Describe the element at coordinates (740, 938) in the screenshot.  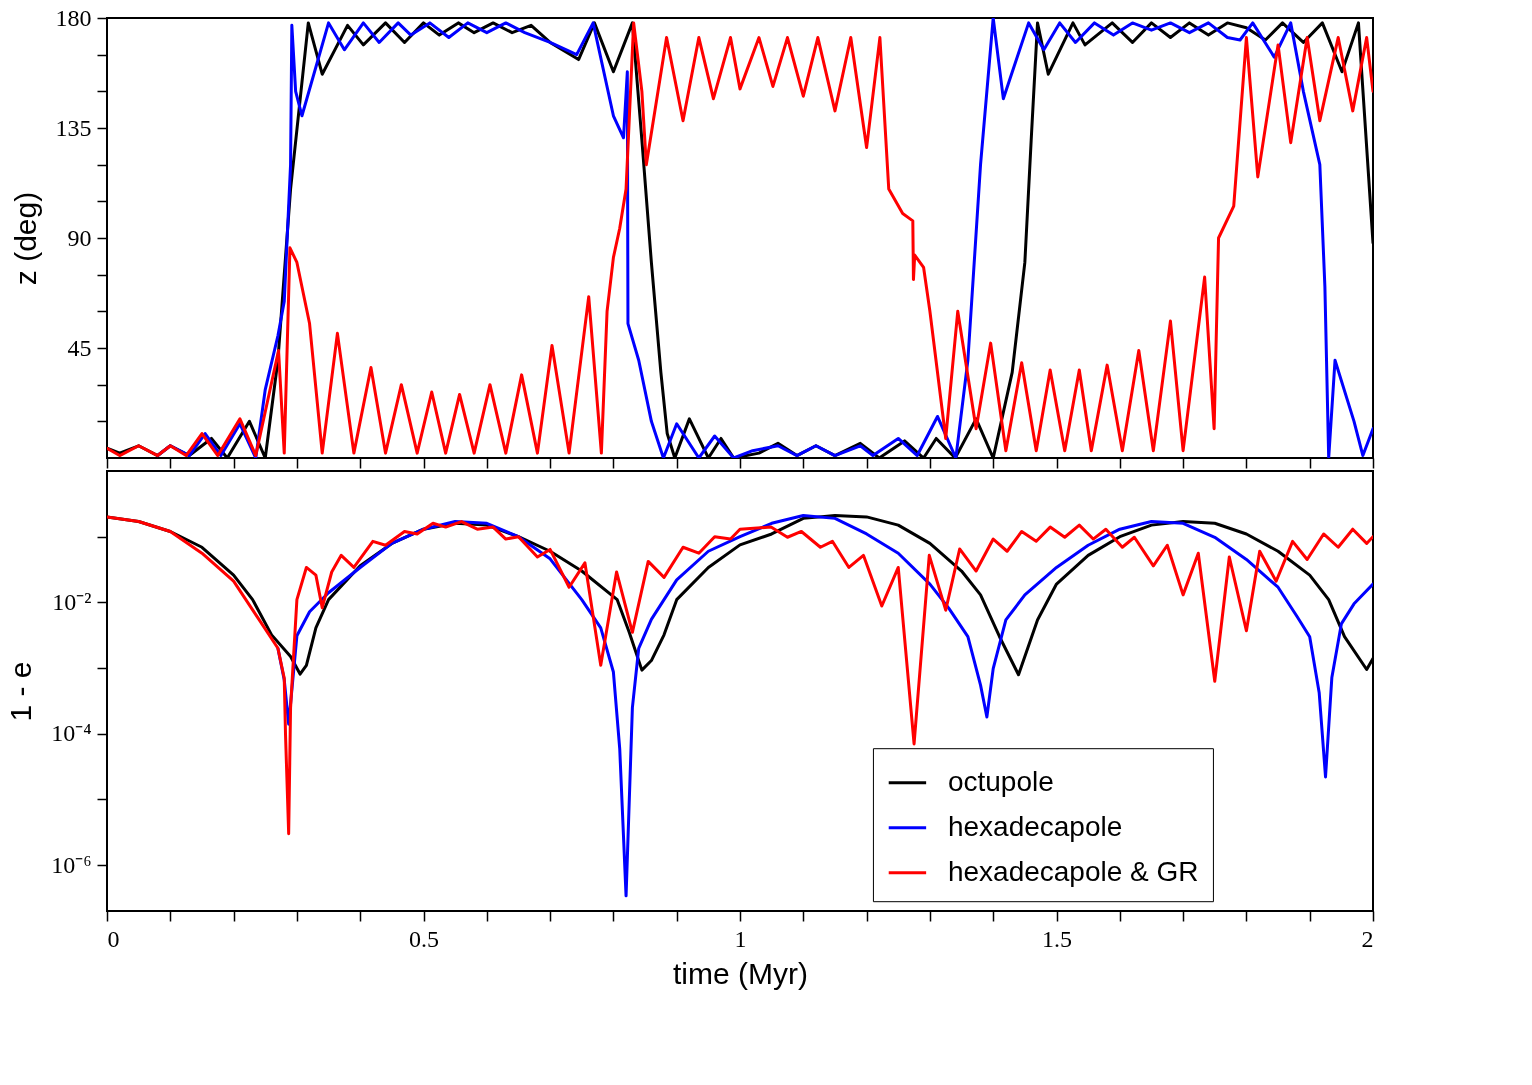
I see `x-tick-label: 1` at that location.